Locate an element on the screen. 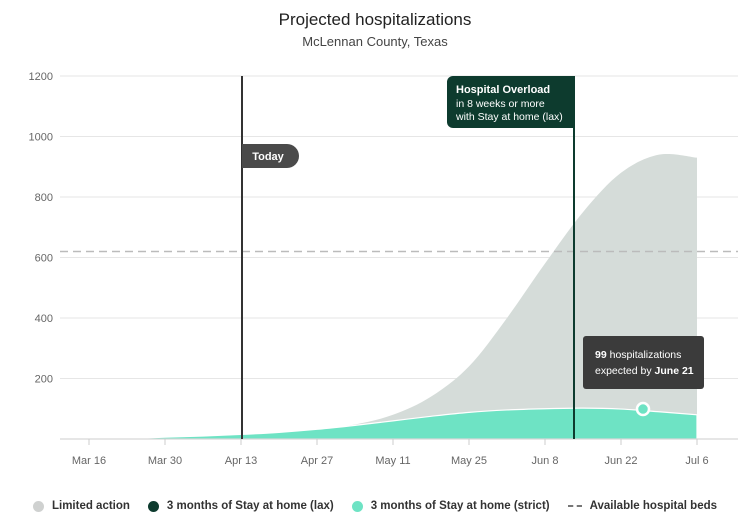 The image size is (750, 532). y-tick-label-800: 800 is located at coordinates (44, 198).